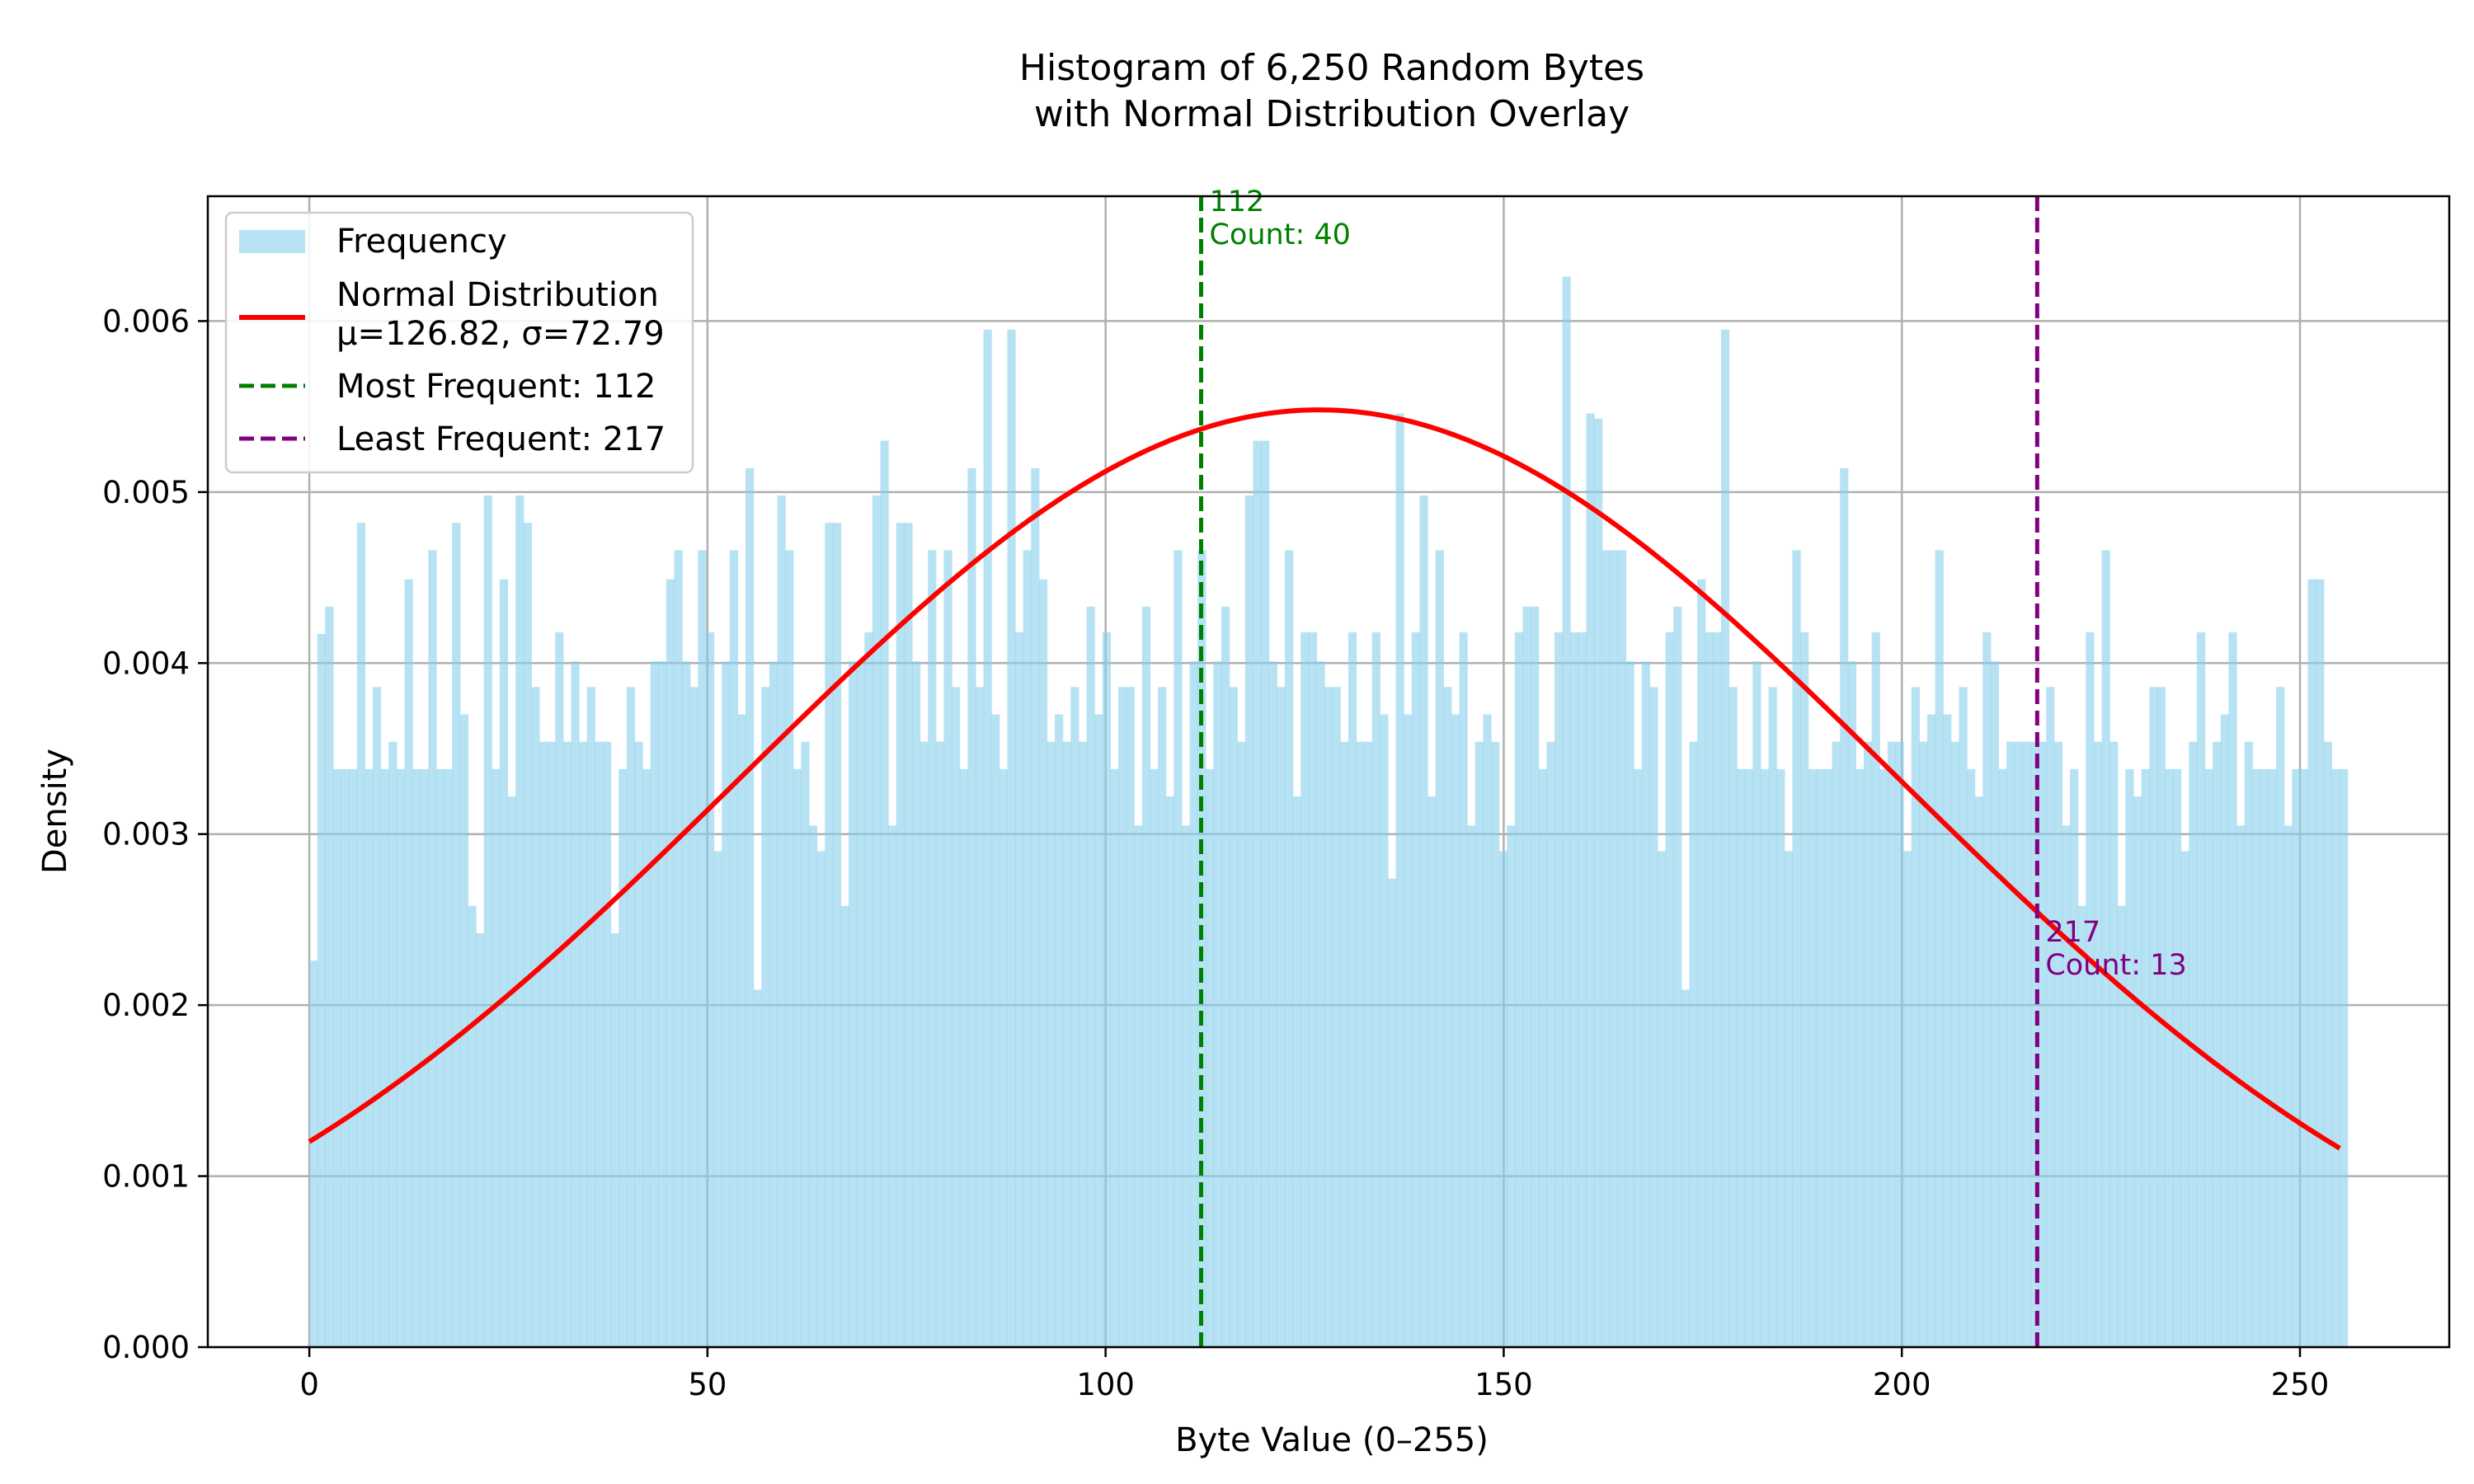  Describe the element at coordinates (1314, 1374) in the screenshot. I see `x-axis-ticks: 0 50 100 150 200 250` at that location.